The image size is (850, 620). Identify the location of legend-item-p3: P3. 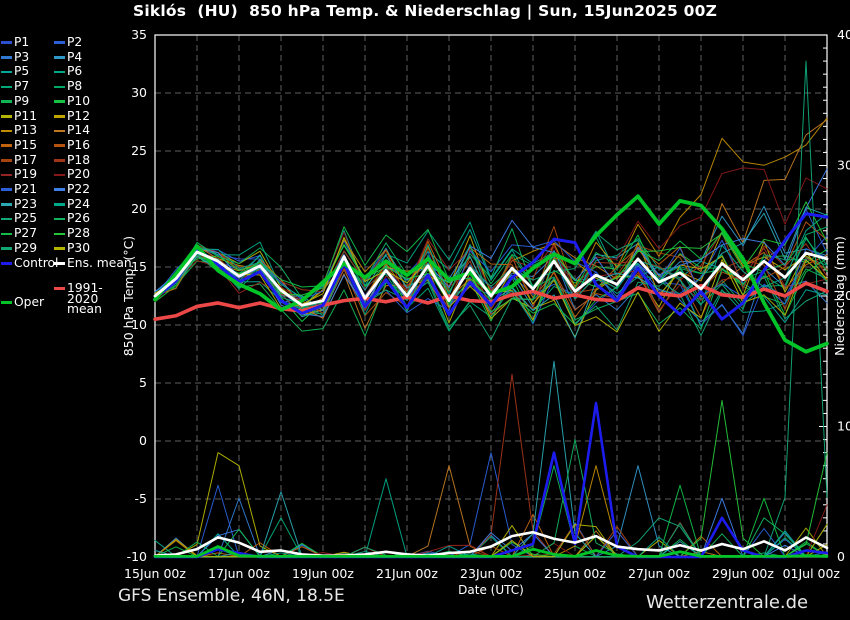
(15, 57).